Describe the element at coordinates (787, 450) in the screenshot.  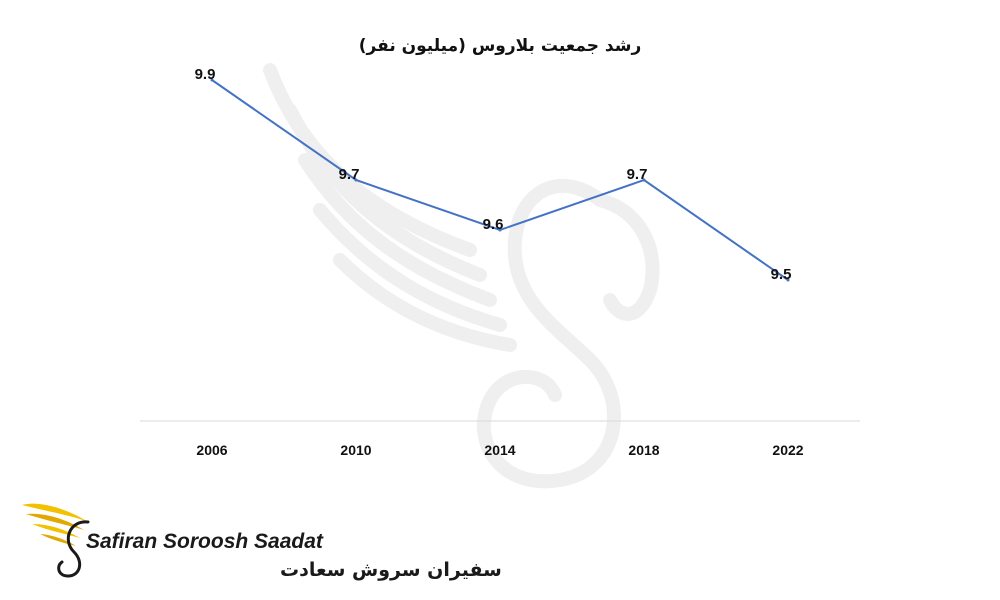
I see `x-tick-label: 2022` at that location.